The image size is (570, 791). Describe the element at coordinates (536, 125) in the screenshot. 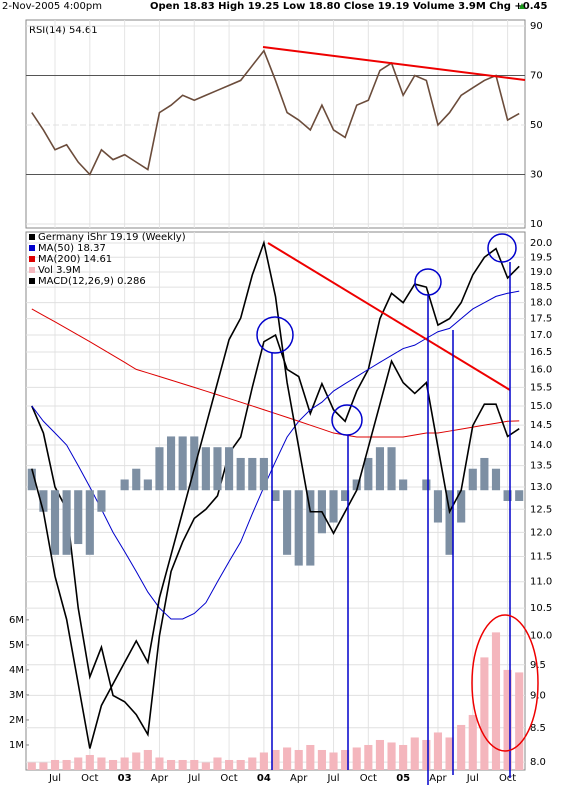

I see `y-tick-label: 50` at that location.